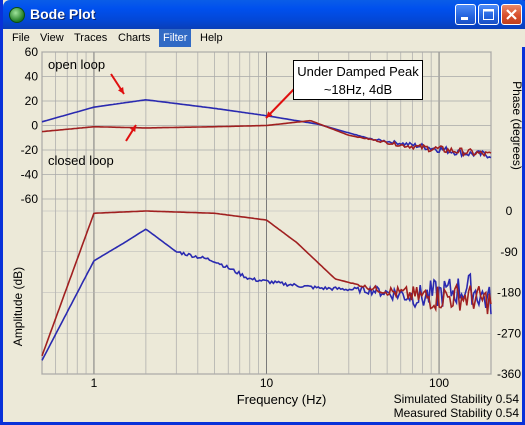  I want to click on phase-tick-label: -270, so click(509, 333).